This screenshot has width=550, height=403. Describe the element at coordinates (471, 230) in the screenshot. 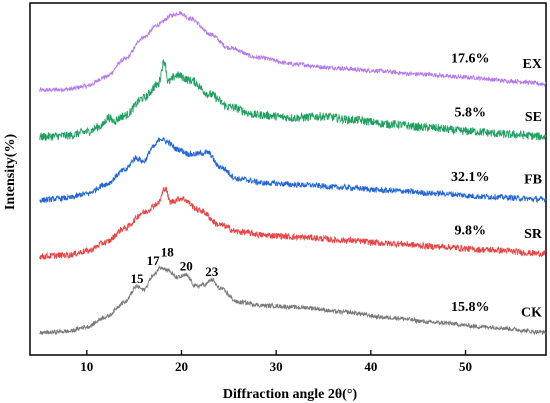

I see `percent-label-sr: 9.8%` at that location.